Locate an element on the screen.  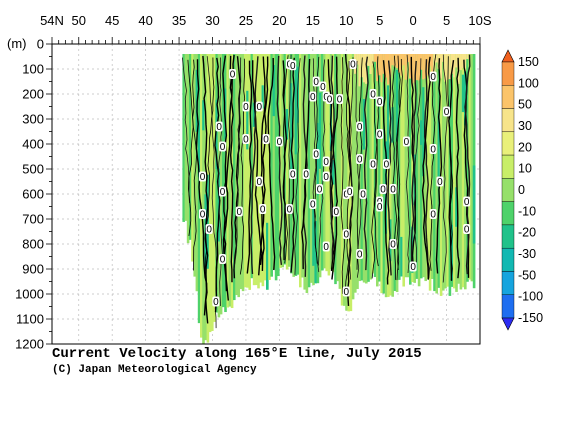
x-tick-label: 5 is located at coordinates (446, 20).